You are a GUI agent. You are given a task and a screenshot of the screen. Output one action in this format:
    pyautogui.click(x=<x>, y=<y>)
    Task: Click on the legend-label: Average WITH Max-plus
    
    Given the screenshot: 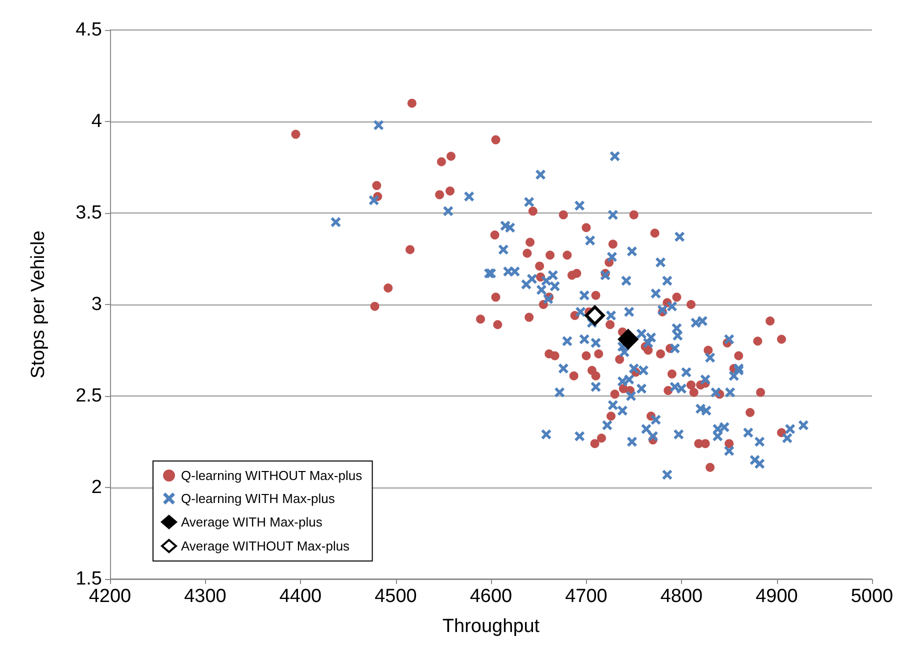 What is the action you would take?
    pyautogui.click(x=252, y=522)
    